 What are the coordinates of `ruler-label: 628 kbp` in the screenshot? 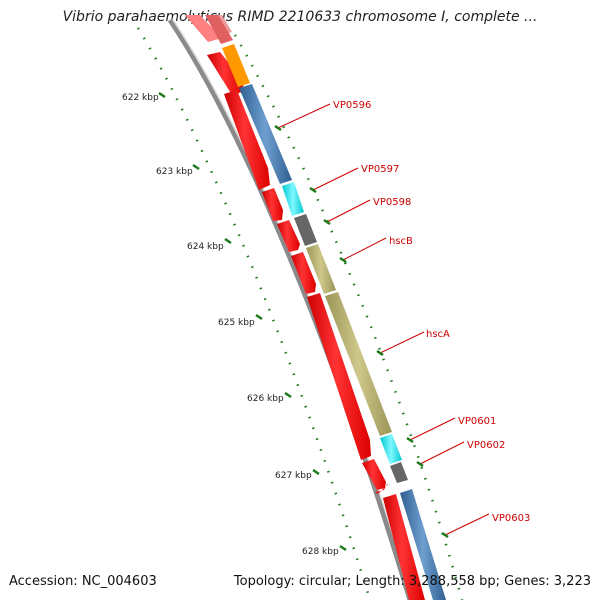 It's located at (320, 552).